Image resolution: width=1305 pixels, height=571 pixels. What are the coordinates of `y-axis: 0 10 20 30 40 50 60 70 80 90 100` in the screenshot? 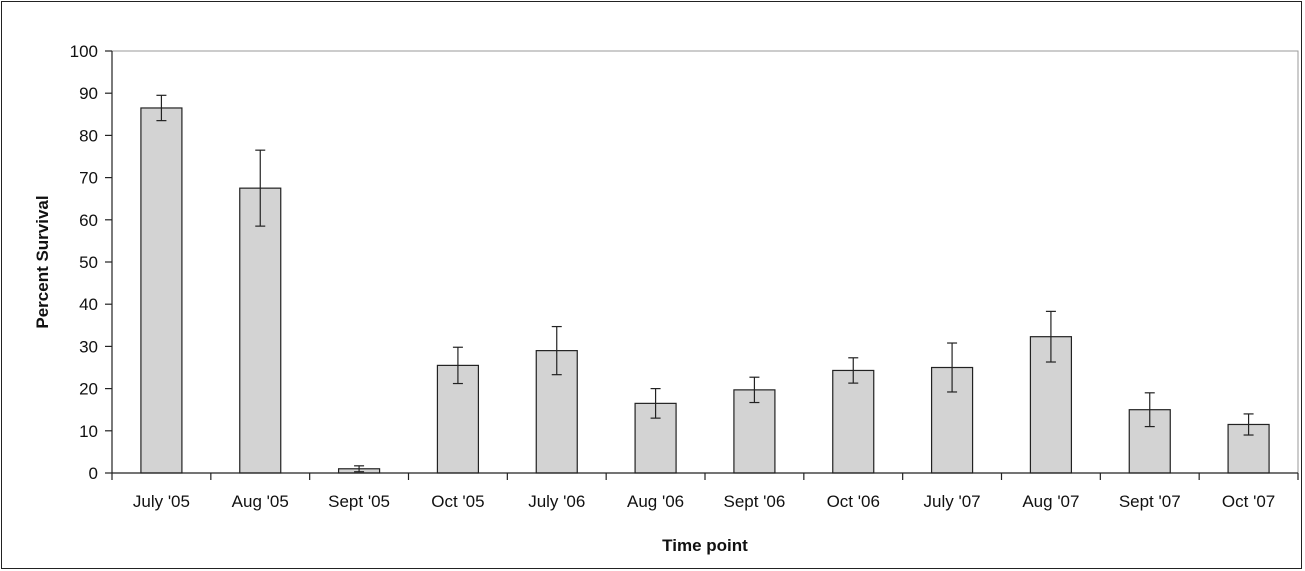 It's located at (91, 262).